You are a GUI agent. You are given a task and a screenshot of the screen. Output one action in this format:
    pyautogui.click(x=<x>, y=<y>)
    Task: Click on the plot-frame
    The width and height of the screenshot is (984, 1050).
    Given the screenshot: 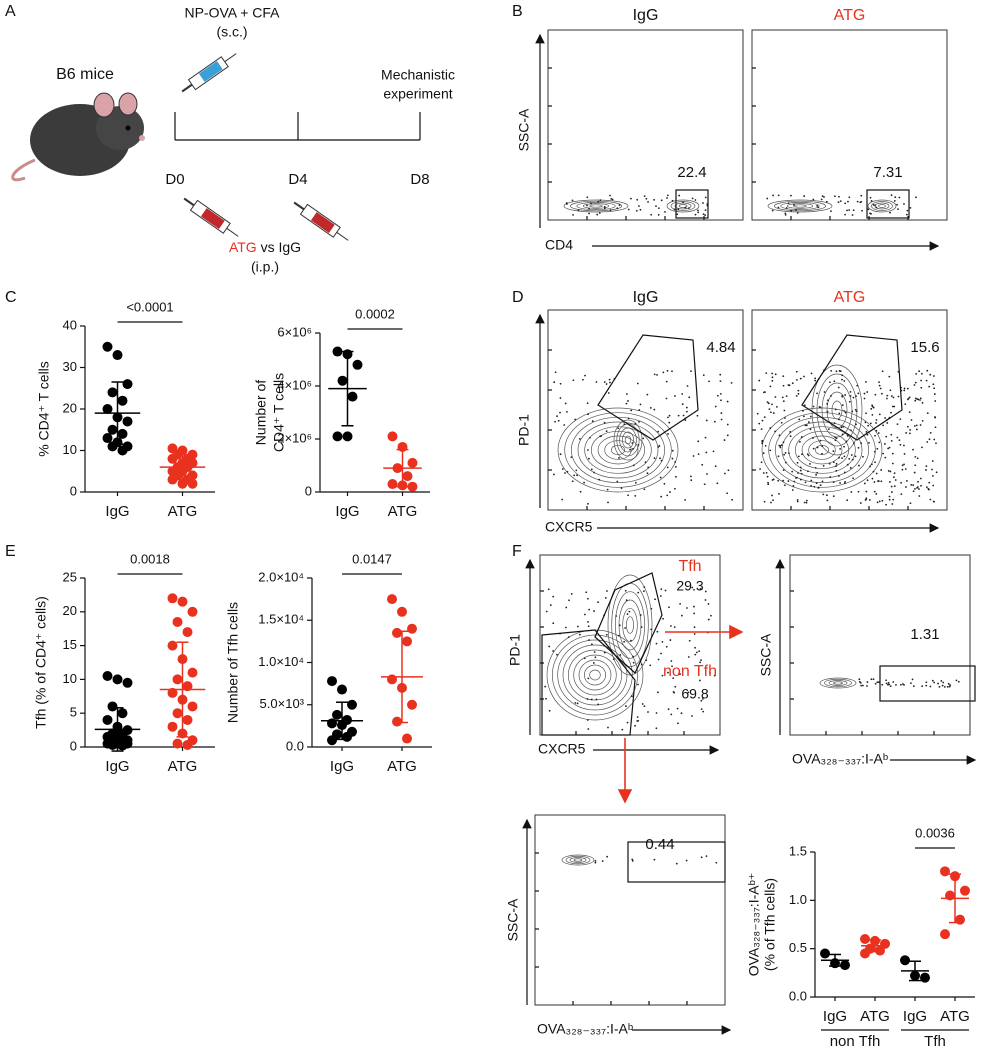 What is the action you would take?
    pyautogui.click(x=880, y=645)
    